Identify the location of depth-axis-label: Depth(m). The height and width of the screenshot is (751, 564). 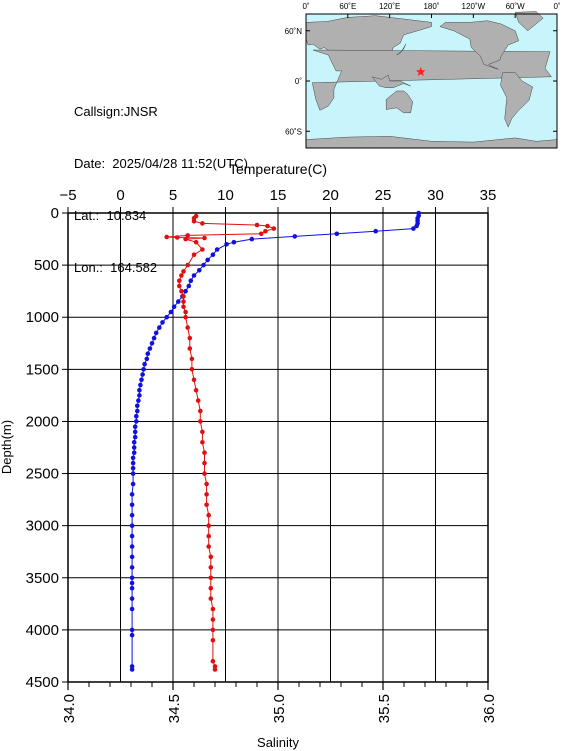
(7, 447).